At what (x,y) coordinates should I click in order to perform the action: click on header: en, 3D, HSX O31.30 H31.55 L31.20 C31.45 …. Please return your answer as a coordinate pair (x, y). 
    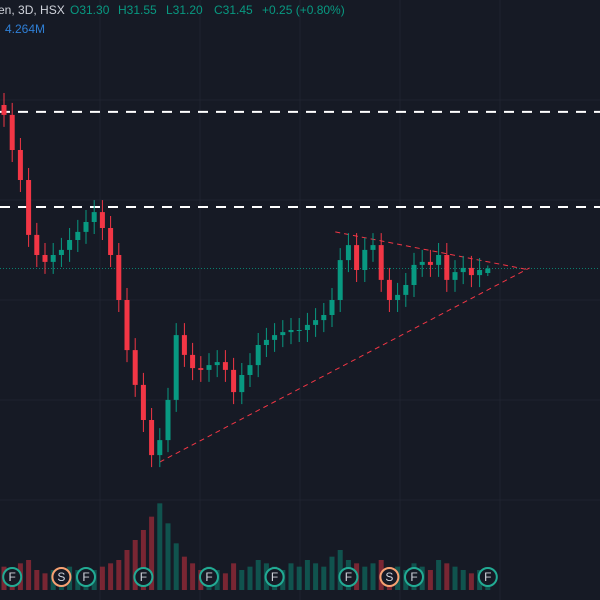
    Looking at the image, I should click on (172, 19).